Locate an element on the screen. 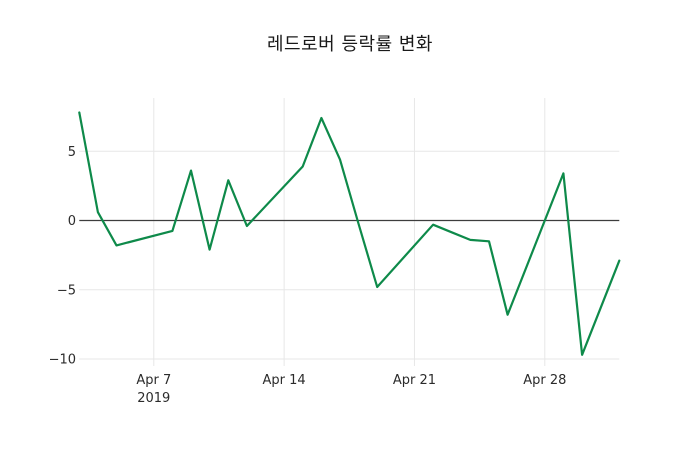  y-tick-label: −10 is located at coordinates (62, 360).